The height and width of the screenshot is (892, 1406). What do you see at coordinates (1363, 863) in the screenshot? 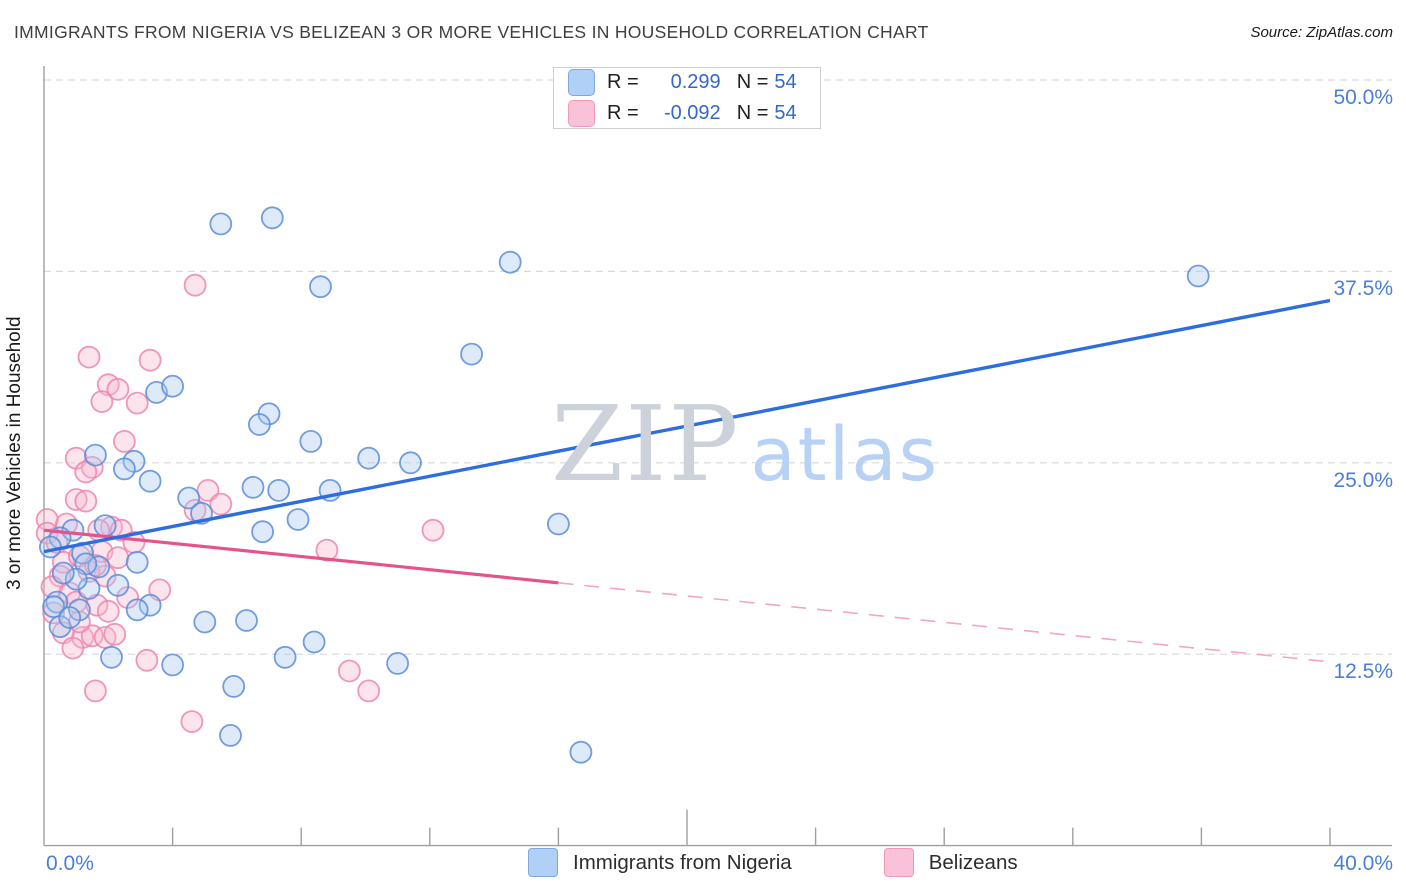
I see `x-tick-label-40: 40.0%` at bounding box center [1363, 863].